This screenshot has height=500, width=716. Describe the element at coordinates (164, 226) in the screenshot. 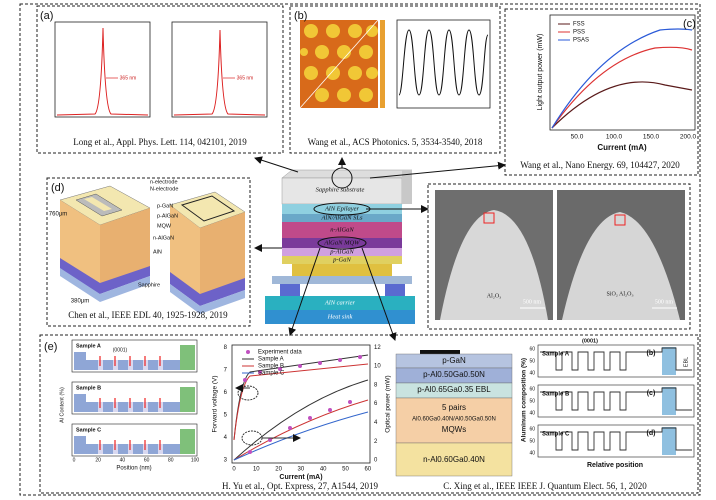

I see `label: MQW` at that location.